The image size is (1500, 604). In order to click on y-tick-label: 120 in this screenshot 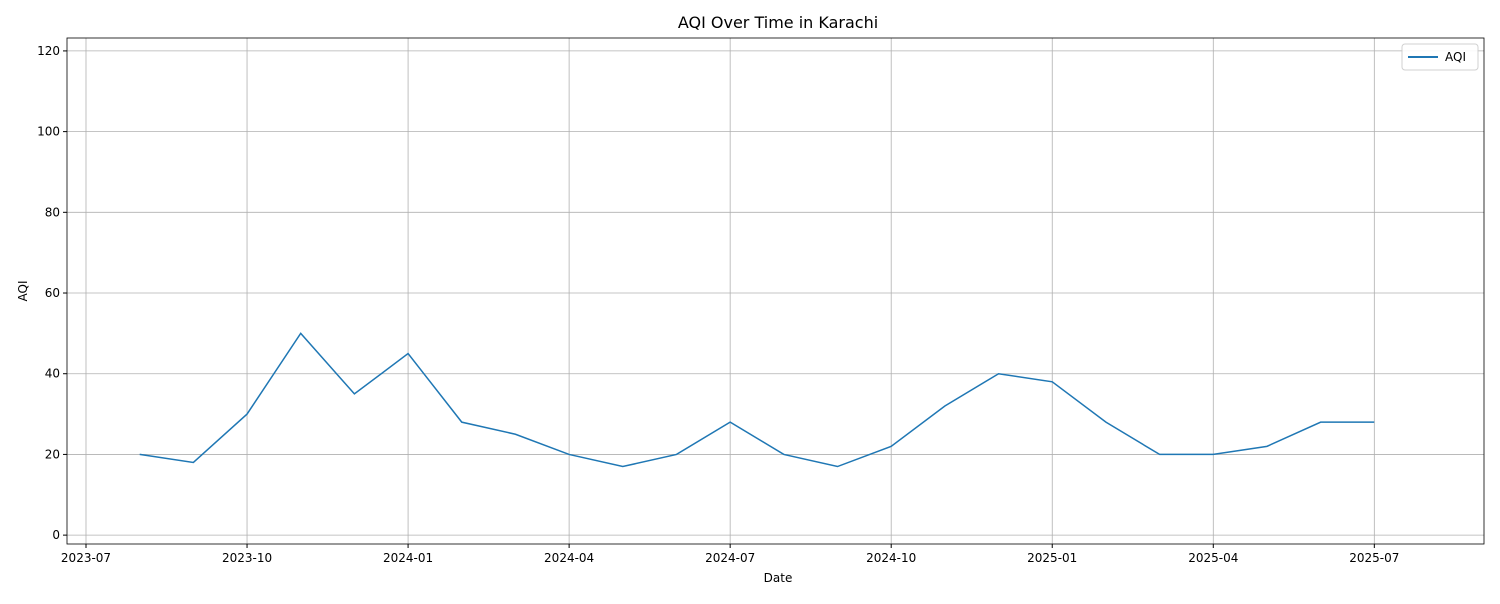, I will do `click(48, 51)`.